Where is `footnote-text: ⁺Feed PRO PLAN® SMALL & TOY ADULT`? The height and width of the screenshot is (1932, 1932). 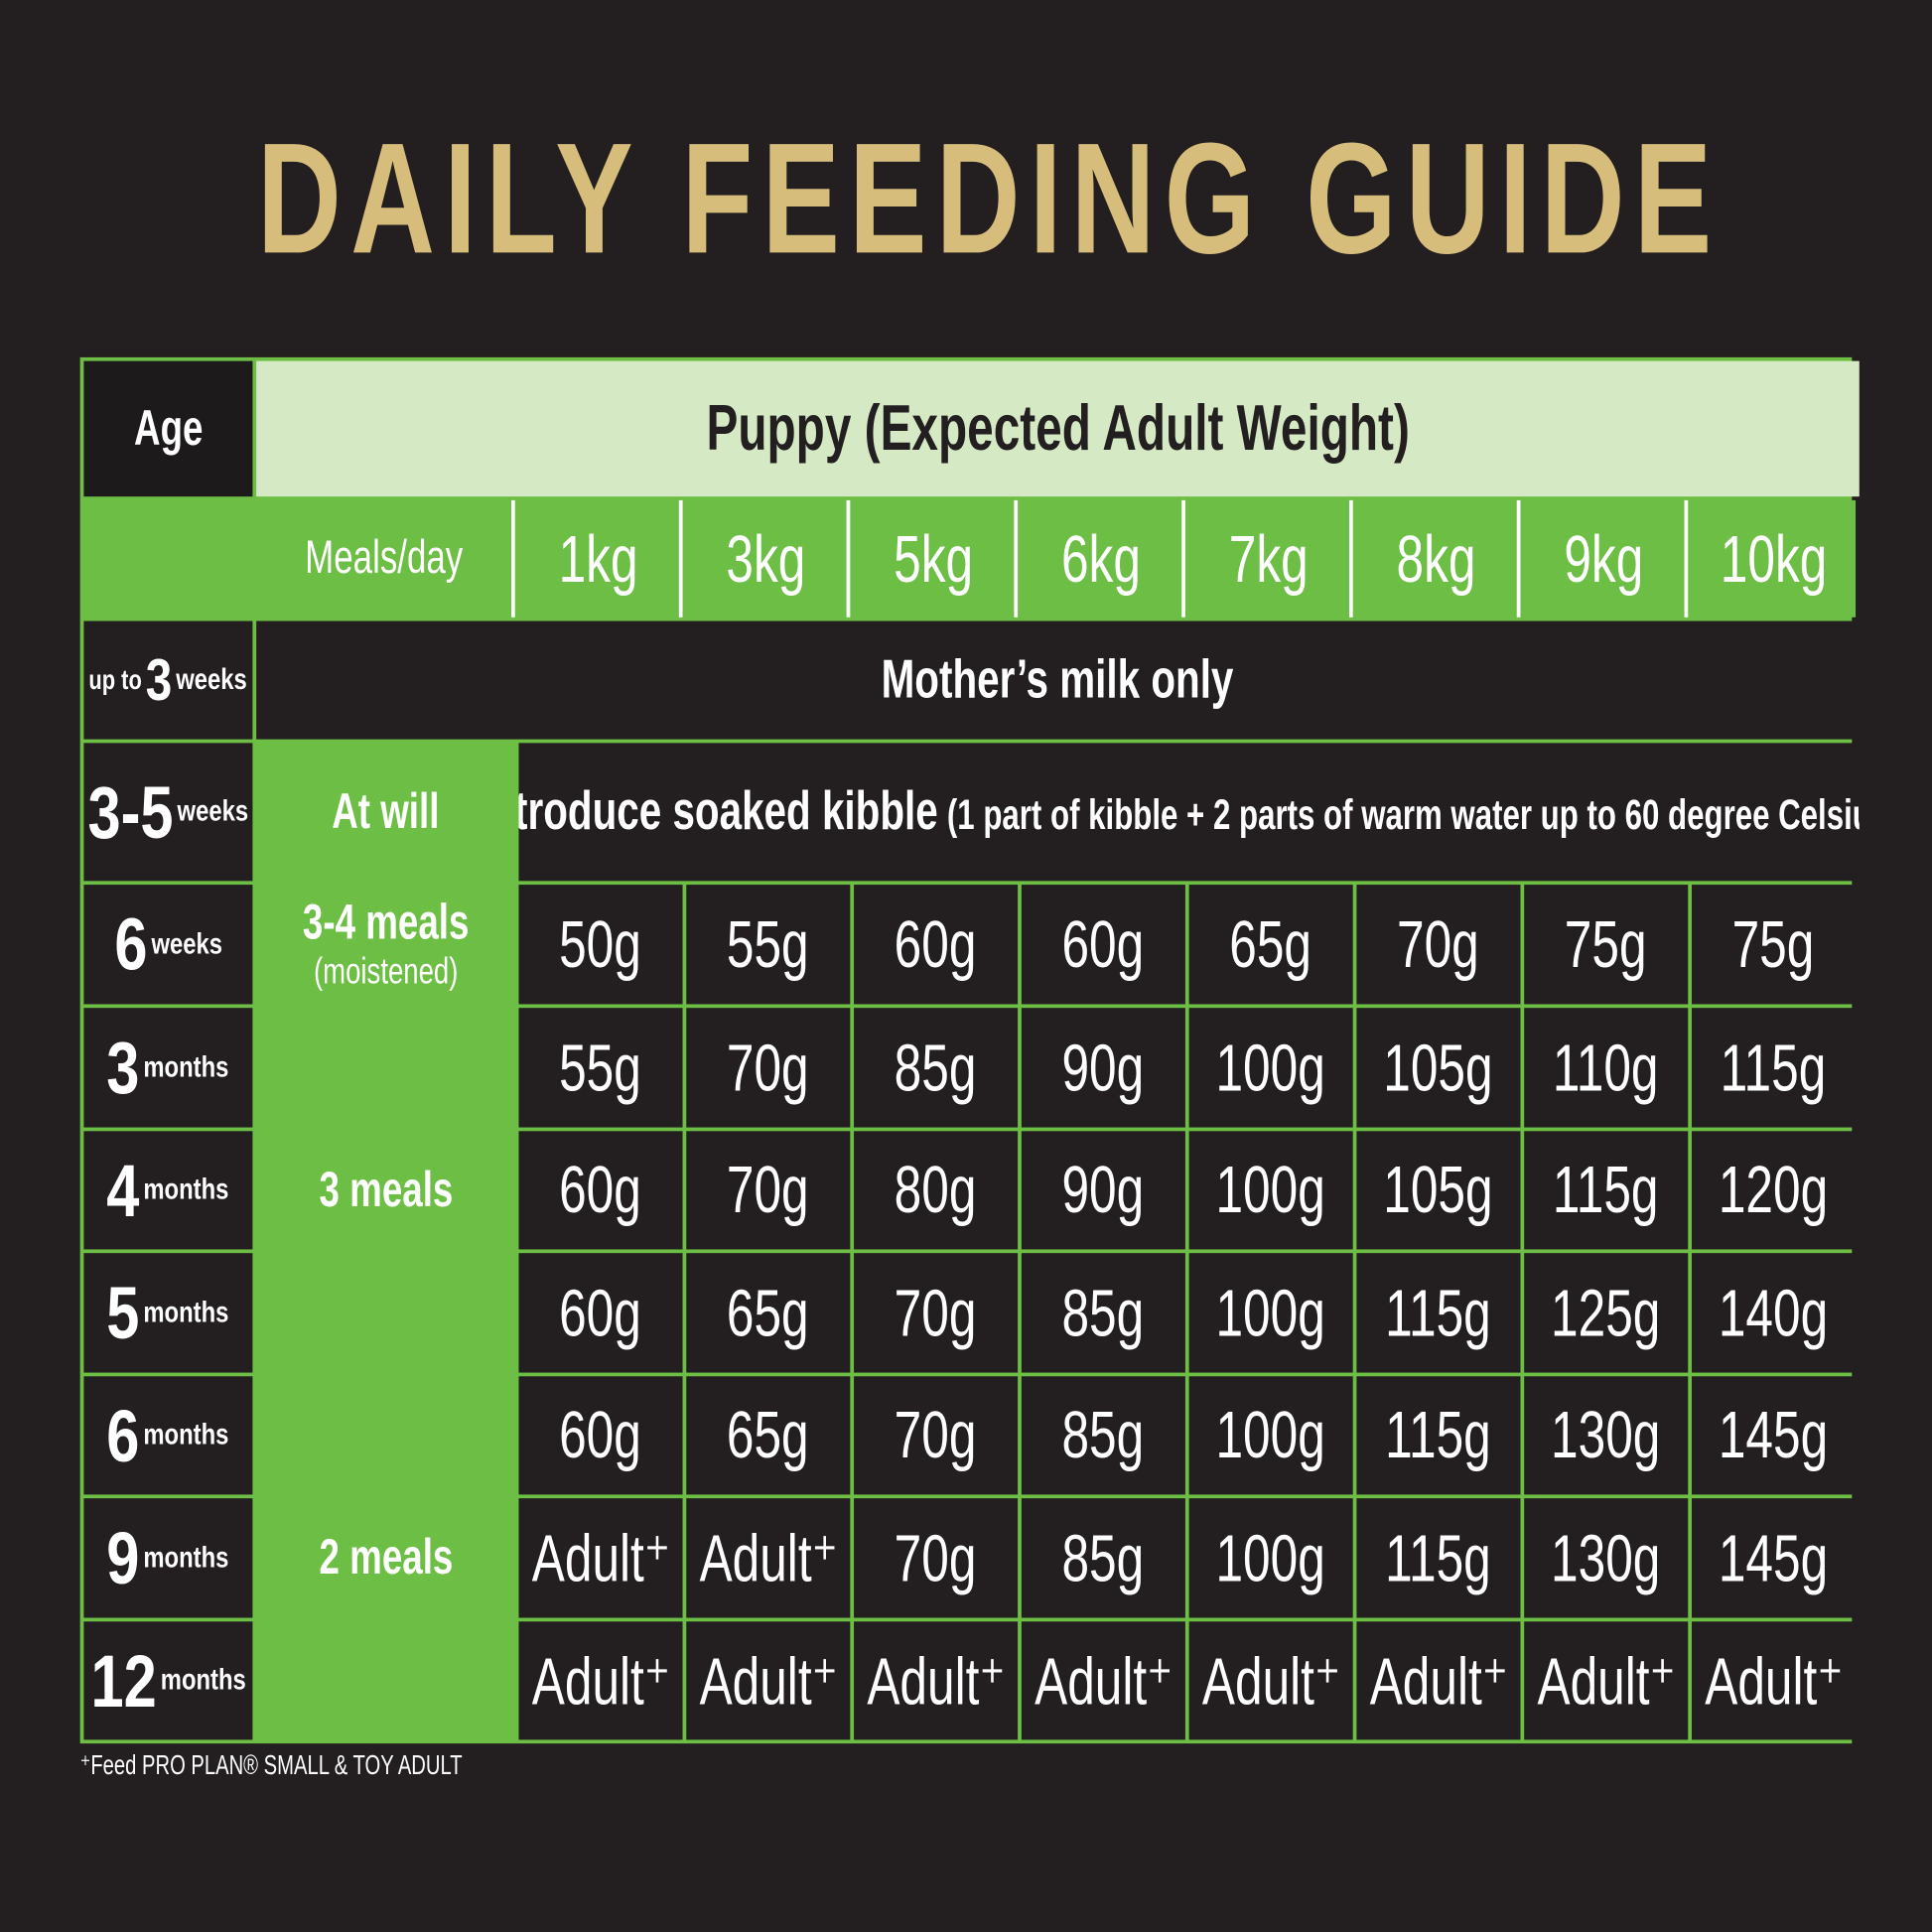 footnote-text: ⁺Feed PRO PLAN® SMALL & TOY ADULT is located at coordinates (271, 1765).